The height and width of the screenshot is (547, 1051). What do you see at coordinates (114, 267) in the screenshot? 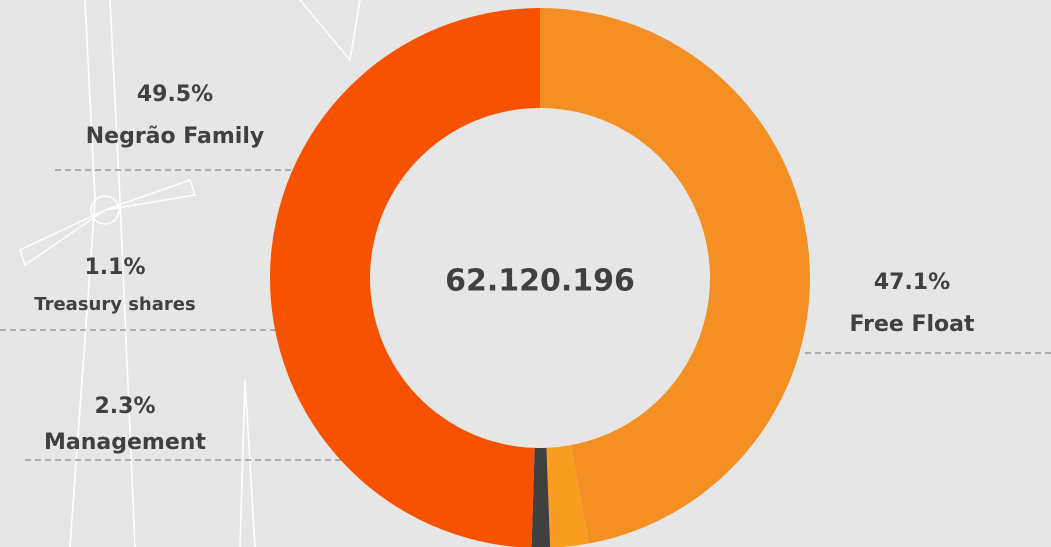
I see `value-label: 1.1%` at bounding box center [114, 267].